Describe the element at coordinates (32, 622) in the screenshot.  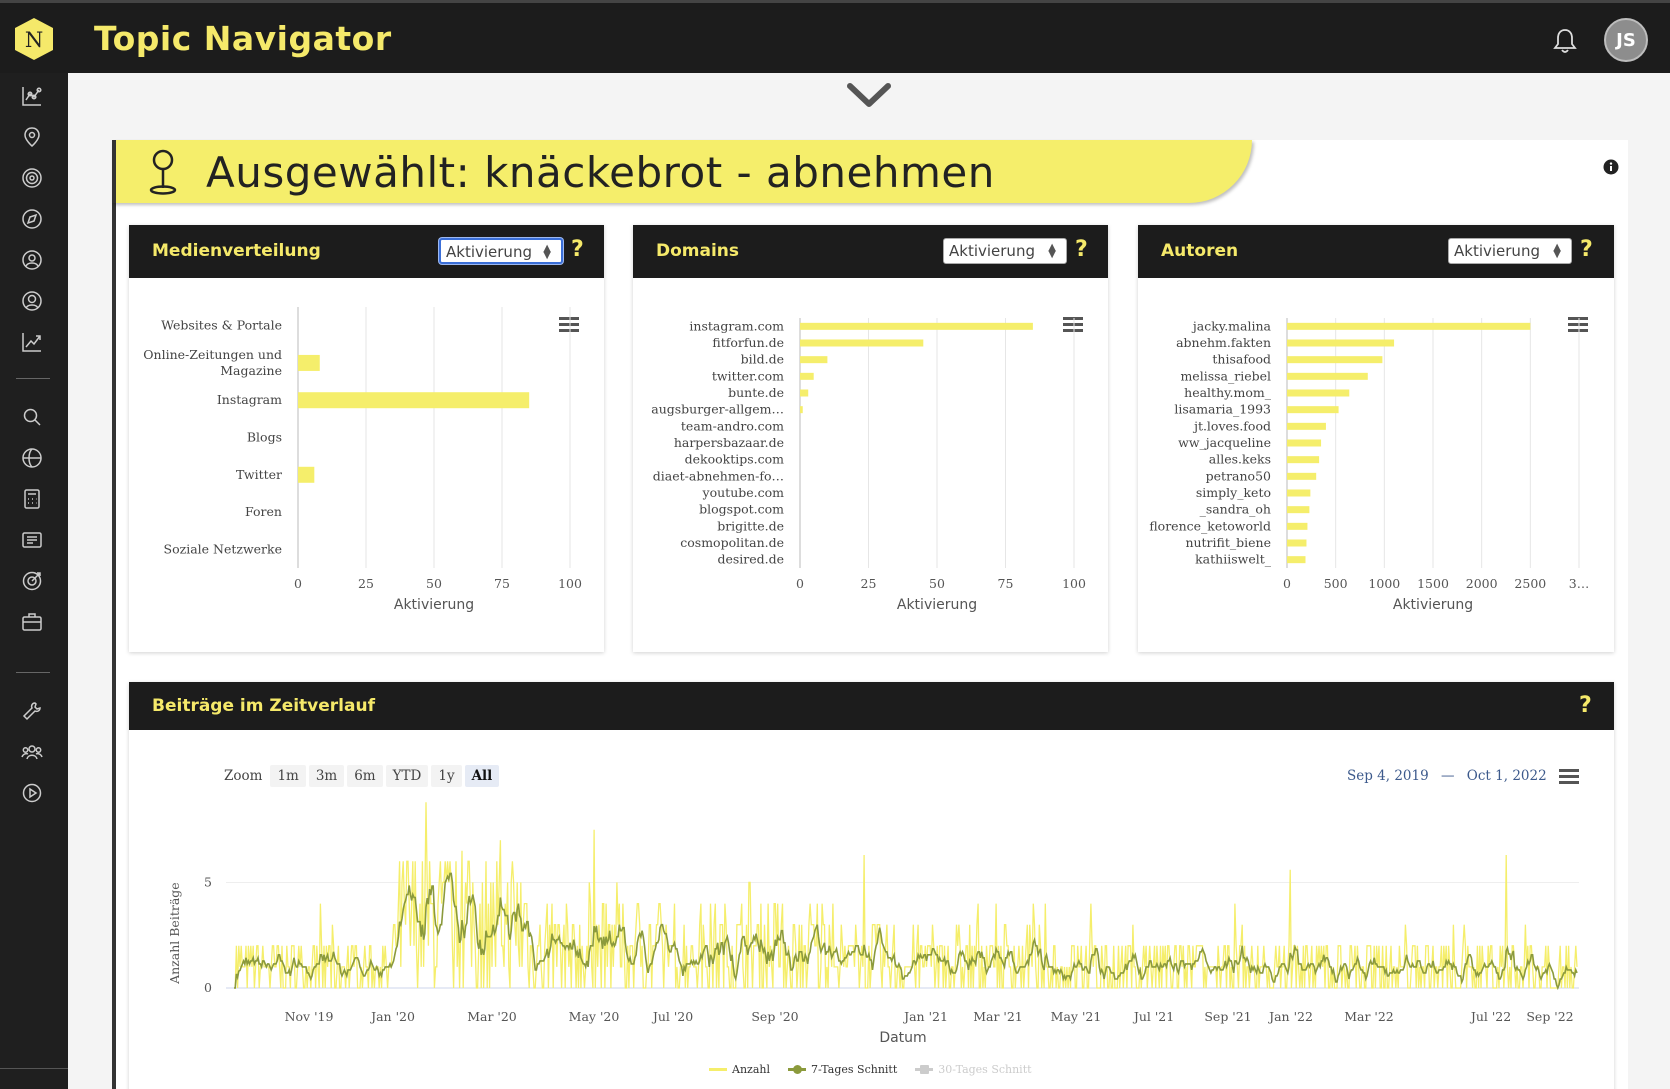
I see `briefcase-icon` at that location.